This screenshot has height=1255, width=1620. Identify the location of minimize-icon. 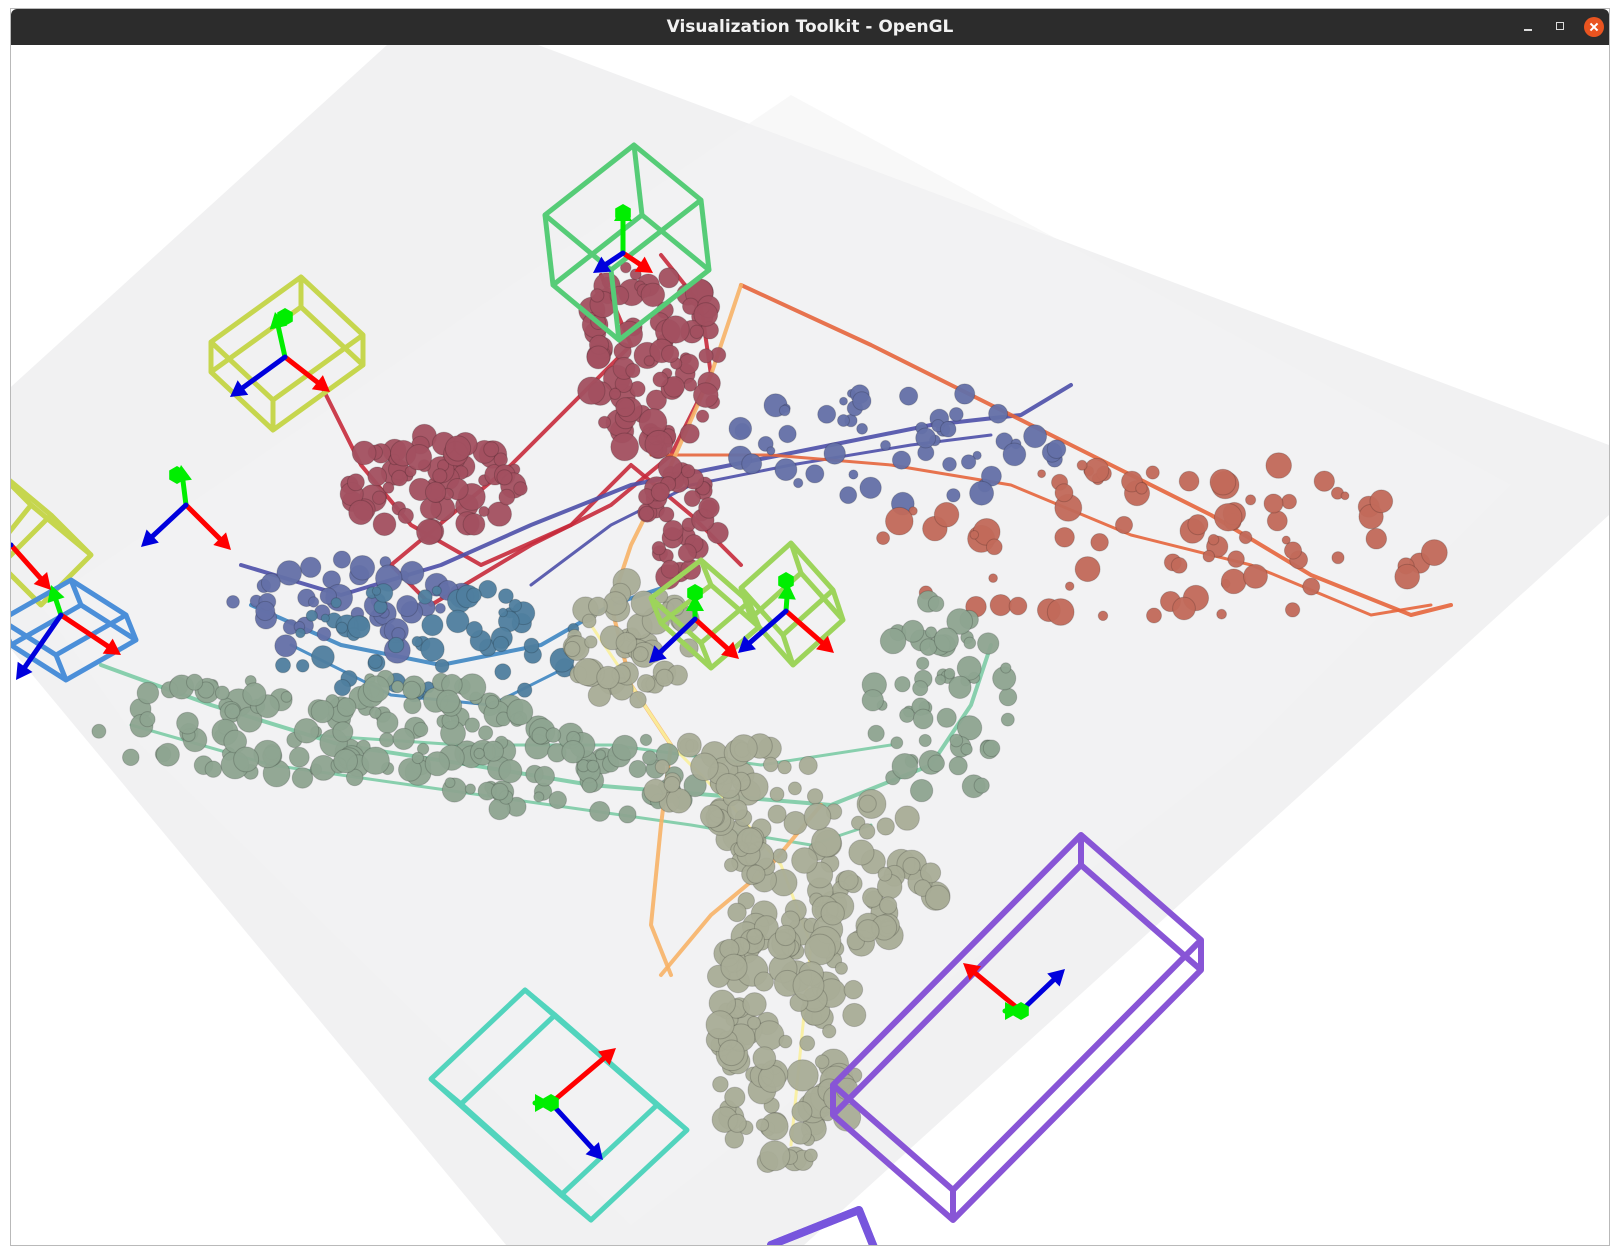
(1528, 27).